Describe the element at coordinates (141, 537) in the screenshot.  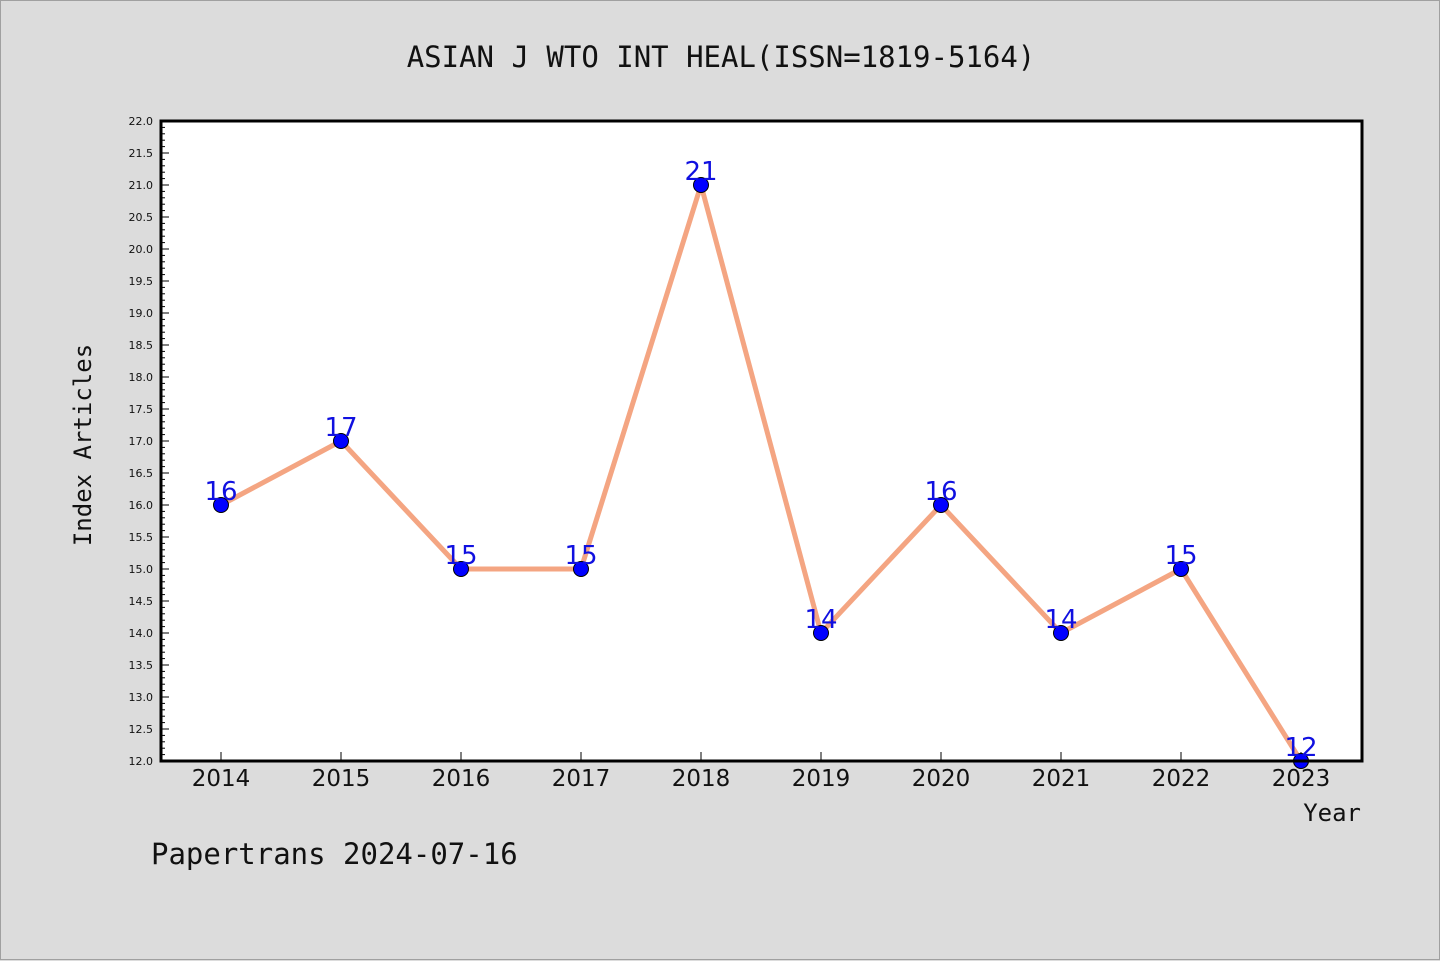
I see `y-tick-label: 15.5` at that location.